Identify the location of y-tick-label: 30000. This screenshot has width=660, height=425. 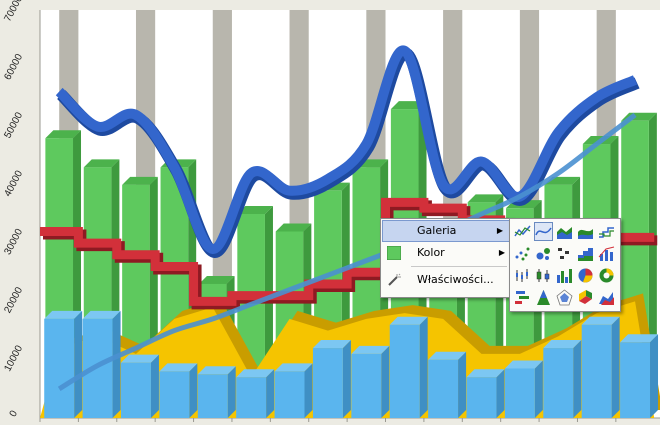
(13, 242).